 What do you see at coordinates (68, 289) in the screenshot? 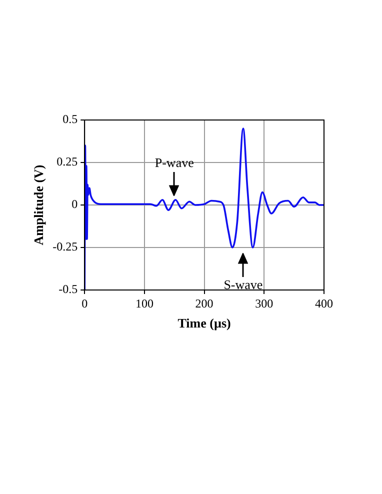
I see `y-tick-label: -0.5` at bounding box center [68, 289].